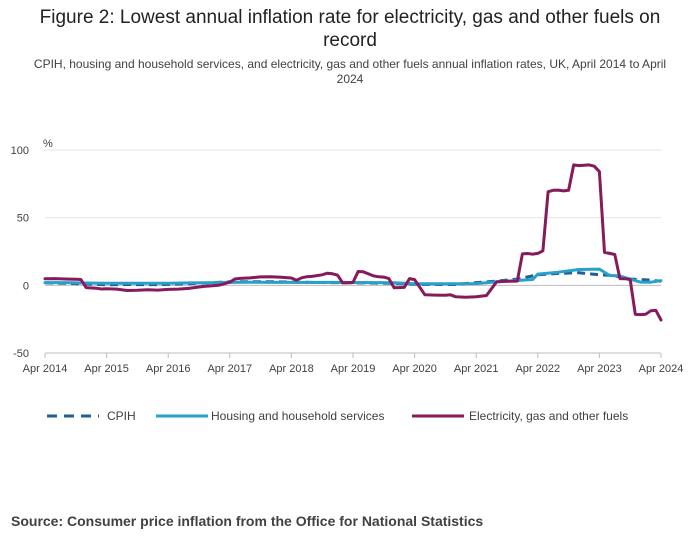 The height and width of the screenshot is (549, 700). What do you see at coordinates (106, 369) in the screenshot?
I see `x-tick-label: Apr 2015` at bounding box center [106, 369].